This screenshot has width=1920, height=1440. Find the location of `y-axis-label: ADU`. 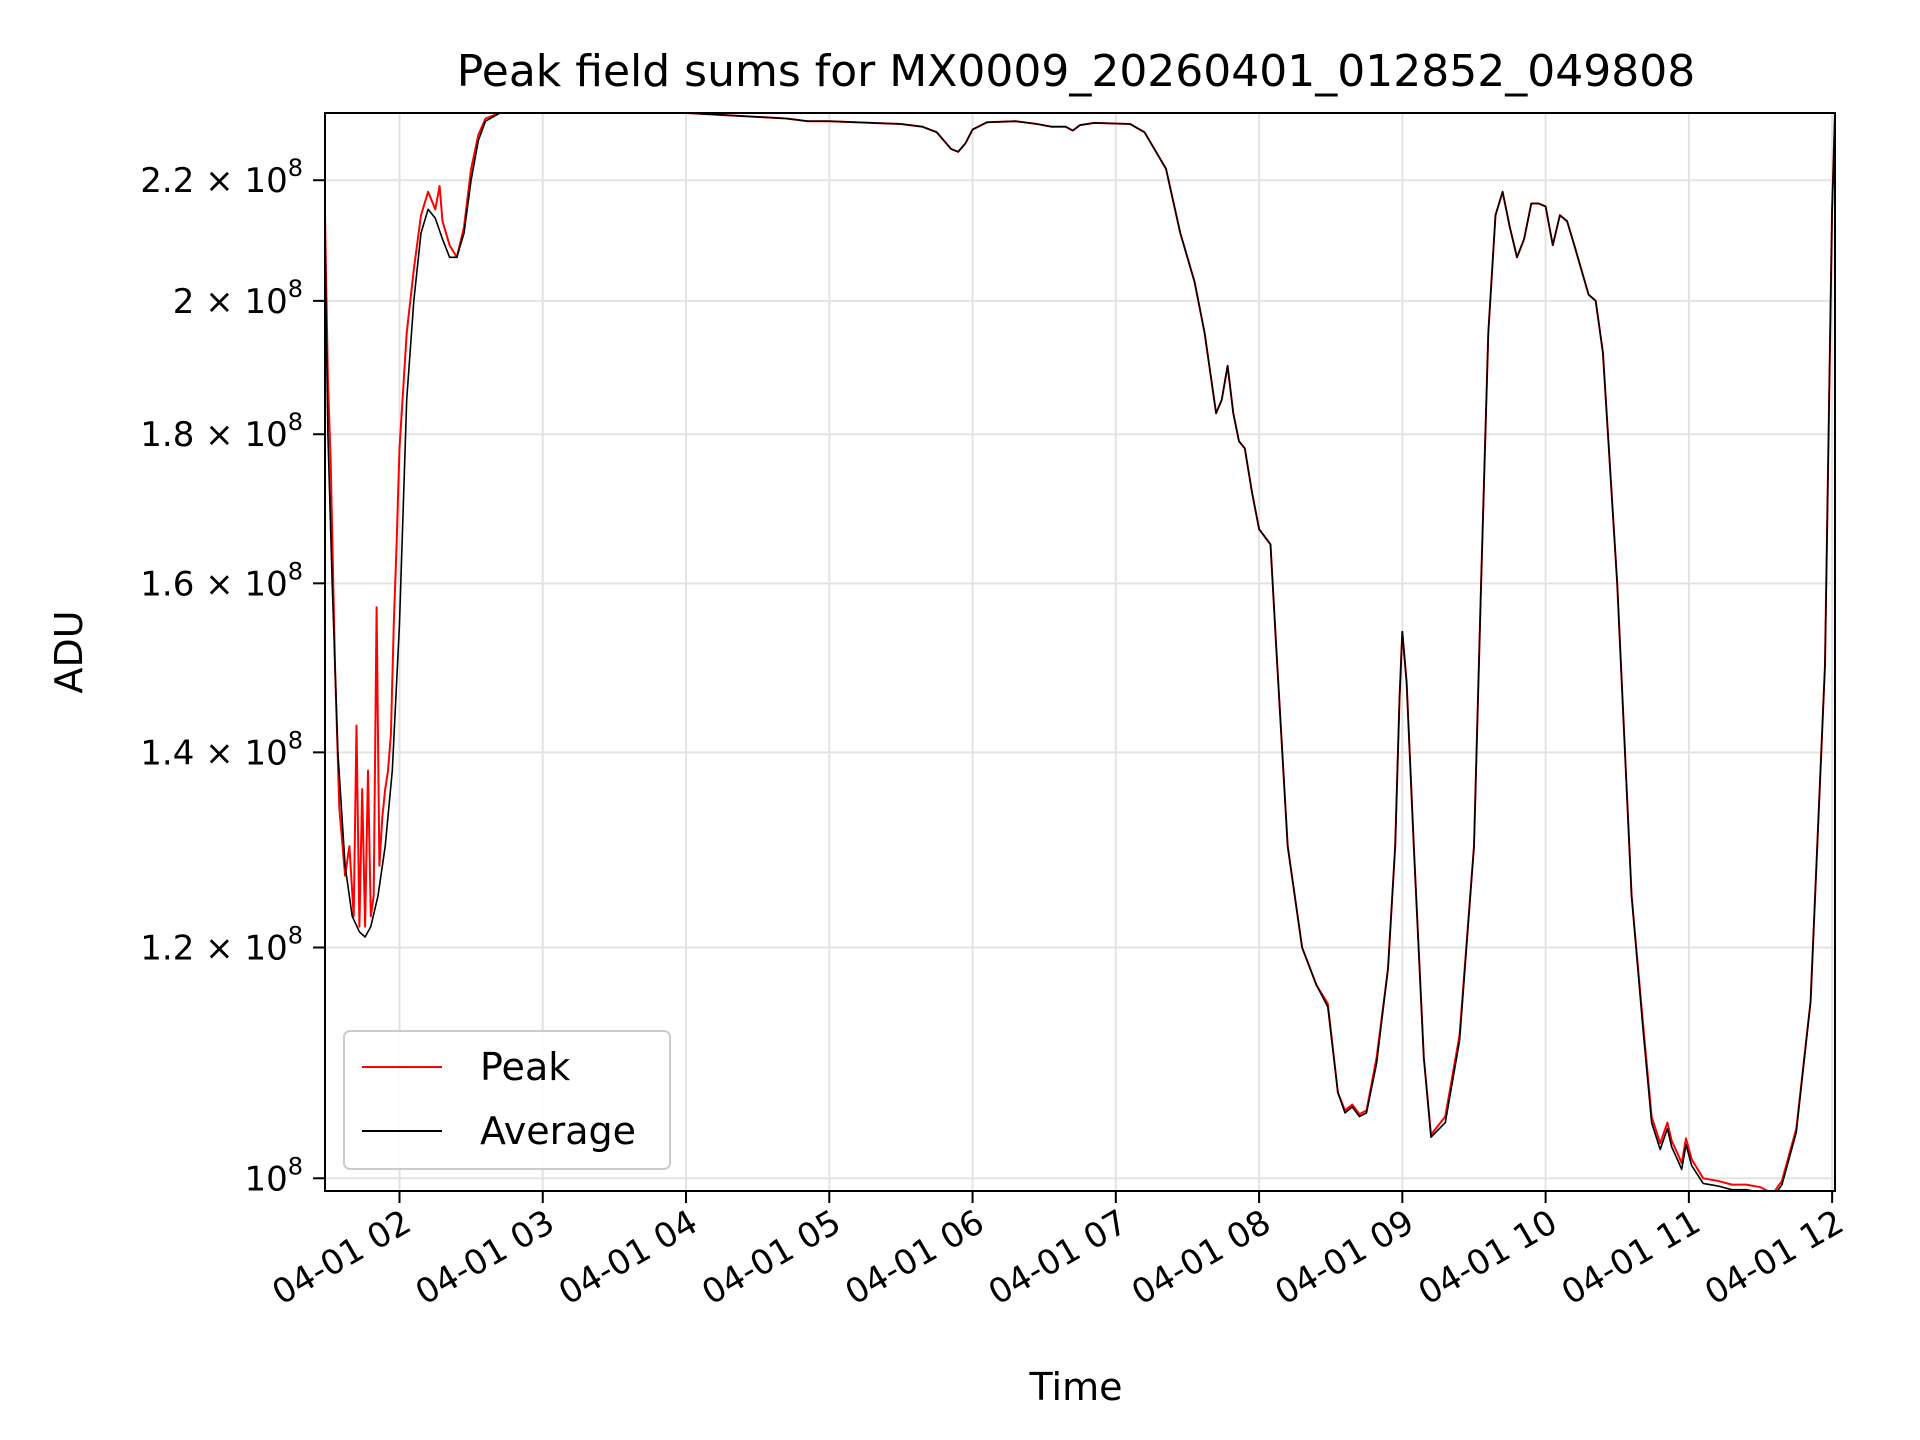

y-axis-label: ADU is located at coordinates (69, 651).